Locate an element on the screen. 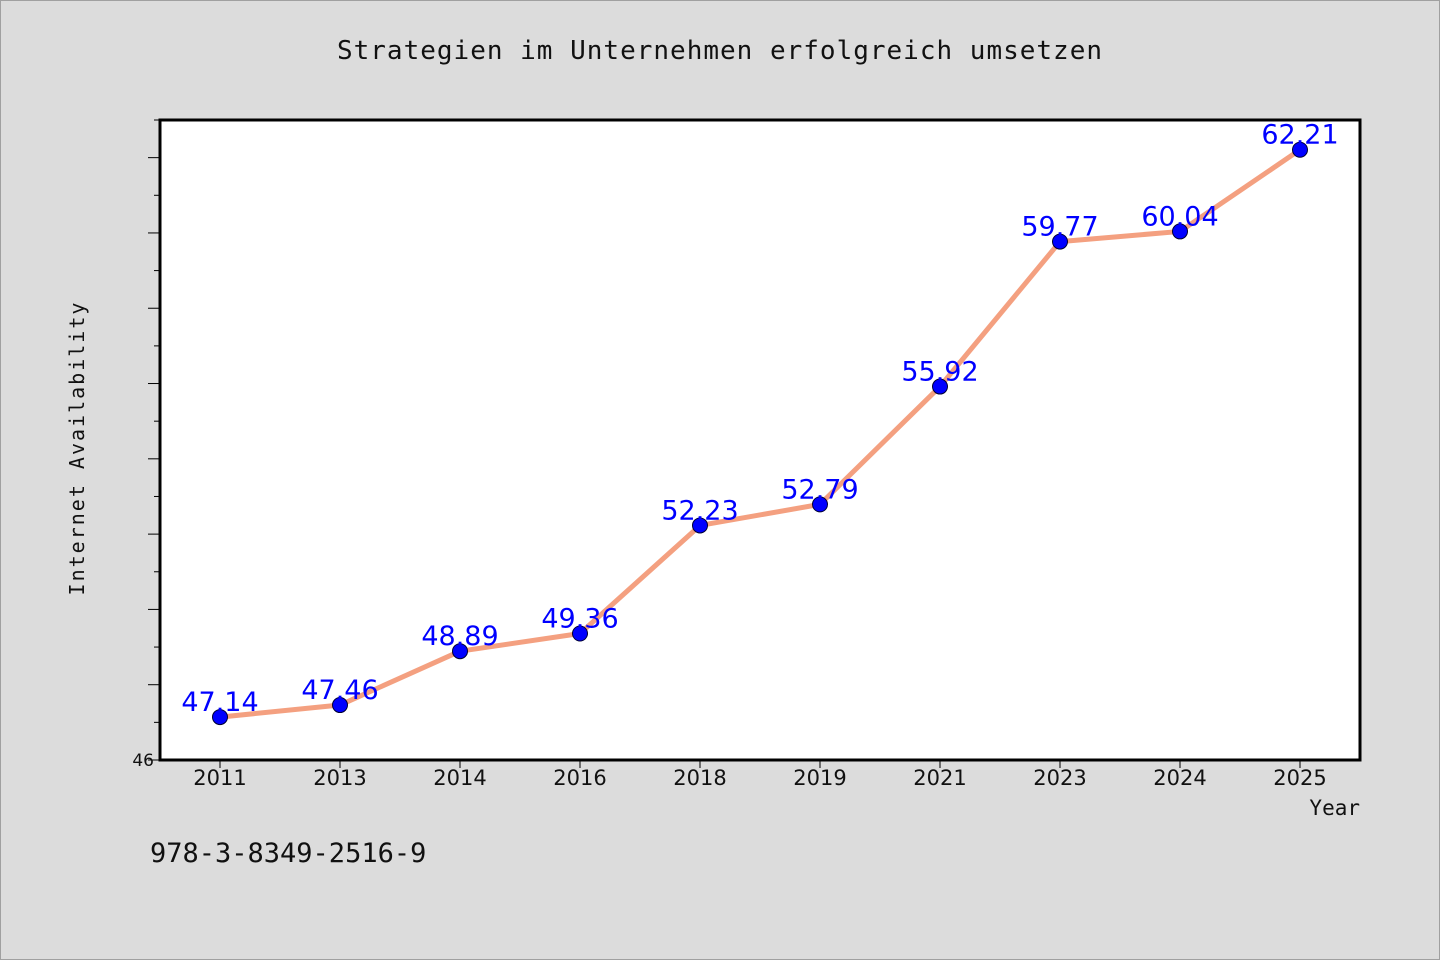 The image size is (1440, 960). y-tick-label: 46 is located at coordinates (143, 761).